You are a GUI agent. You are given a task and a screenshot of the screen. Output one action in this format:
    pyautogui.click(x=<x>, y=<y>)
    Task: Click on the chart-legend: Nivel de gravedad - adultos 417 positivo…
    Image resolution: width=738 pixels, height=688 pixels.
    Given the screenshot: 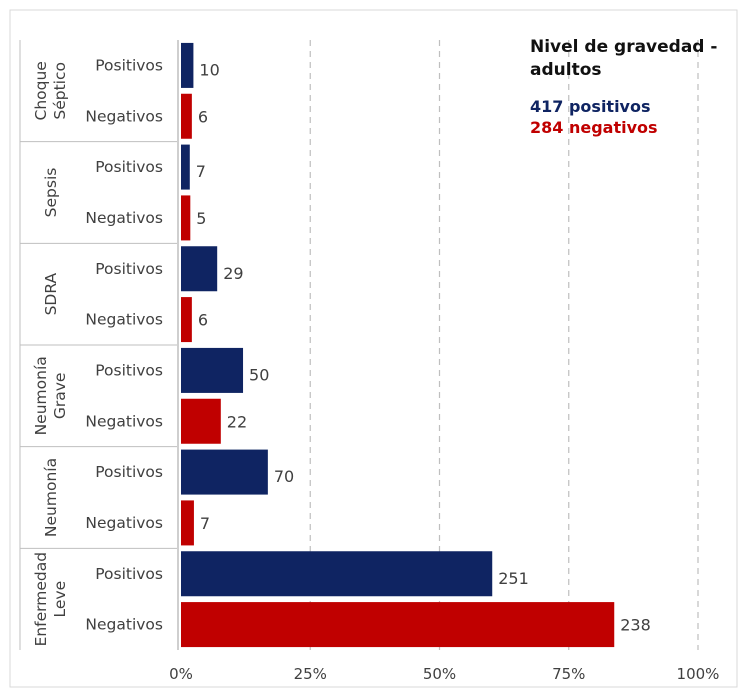 What is the action you would take?
    pyautogui.click(x=630, y=87)
    